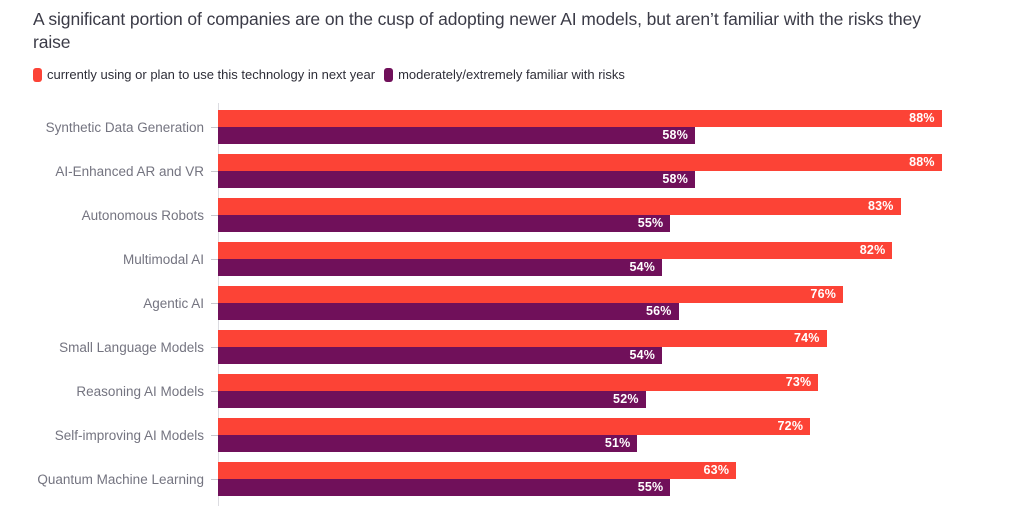 The width and height of the screenshot is (1024, 528). What do you see at coordinates (522, 338) in the screenshot?
I see `adoption-bar: 74%` at bounding box center [522, 338].